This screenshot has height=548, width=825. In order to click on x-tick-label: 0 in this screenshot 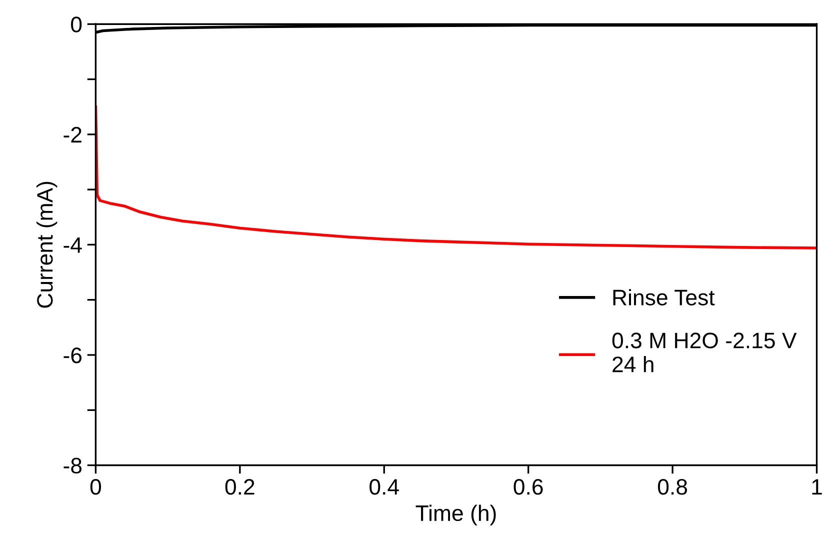, I will do `click(96, 487)`.